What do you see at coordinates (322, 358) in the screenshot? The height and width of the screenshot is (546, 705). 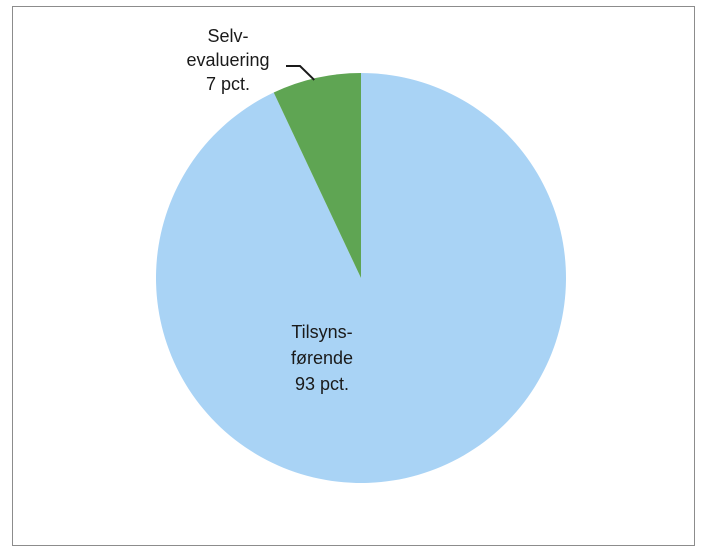 I see `data-label-tilsynsforende: Tilsyns-førende 93 pct.` at bounding box center [322, 358].